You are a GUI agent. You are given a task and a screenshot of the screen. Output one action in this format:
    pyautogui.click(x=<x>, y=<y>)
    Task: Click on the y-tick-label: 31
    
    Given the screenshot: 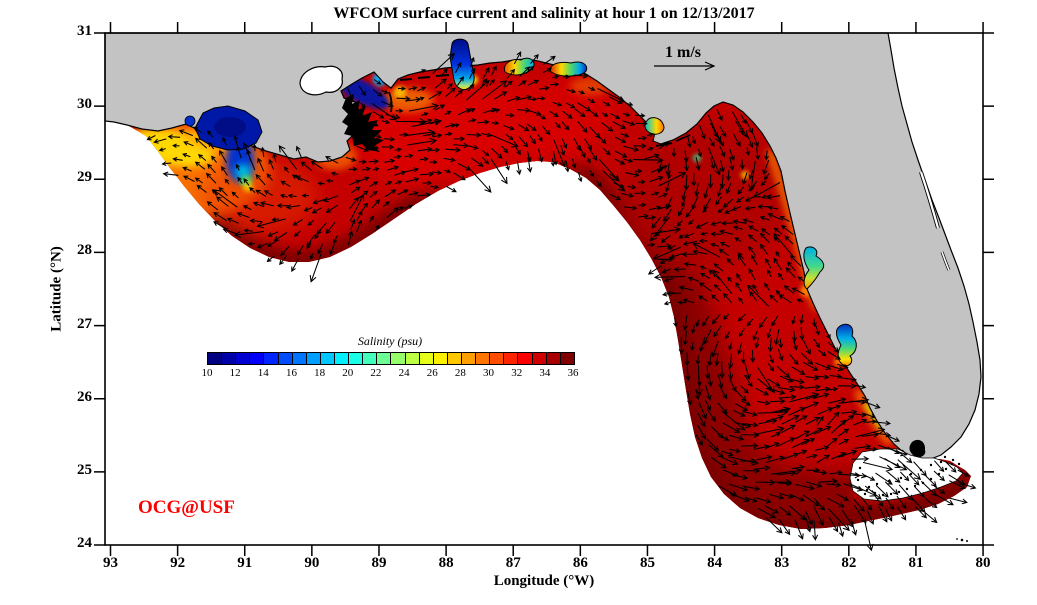 What is the action you would take?
    pyautogui.click(x=84, y=31)
    